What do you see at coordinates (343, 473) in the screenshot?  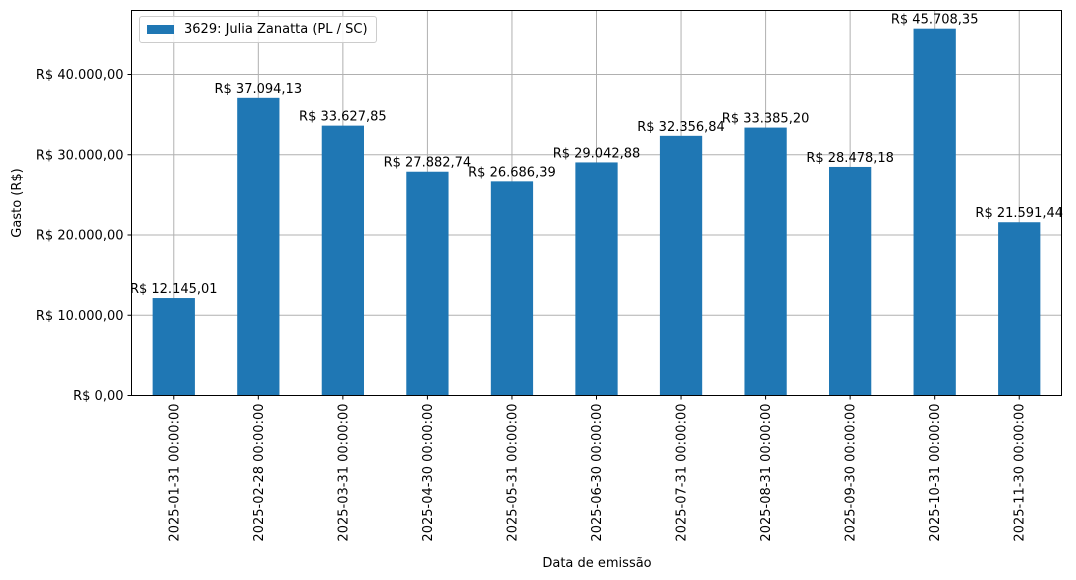 I see `x-tick-label: 2025-03-31 00:00:00` at bounding box center [343, 473].